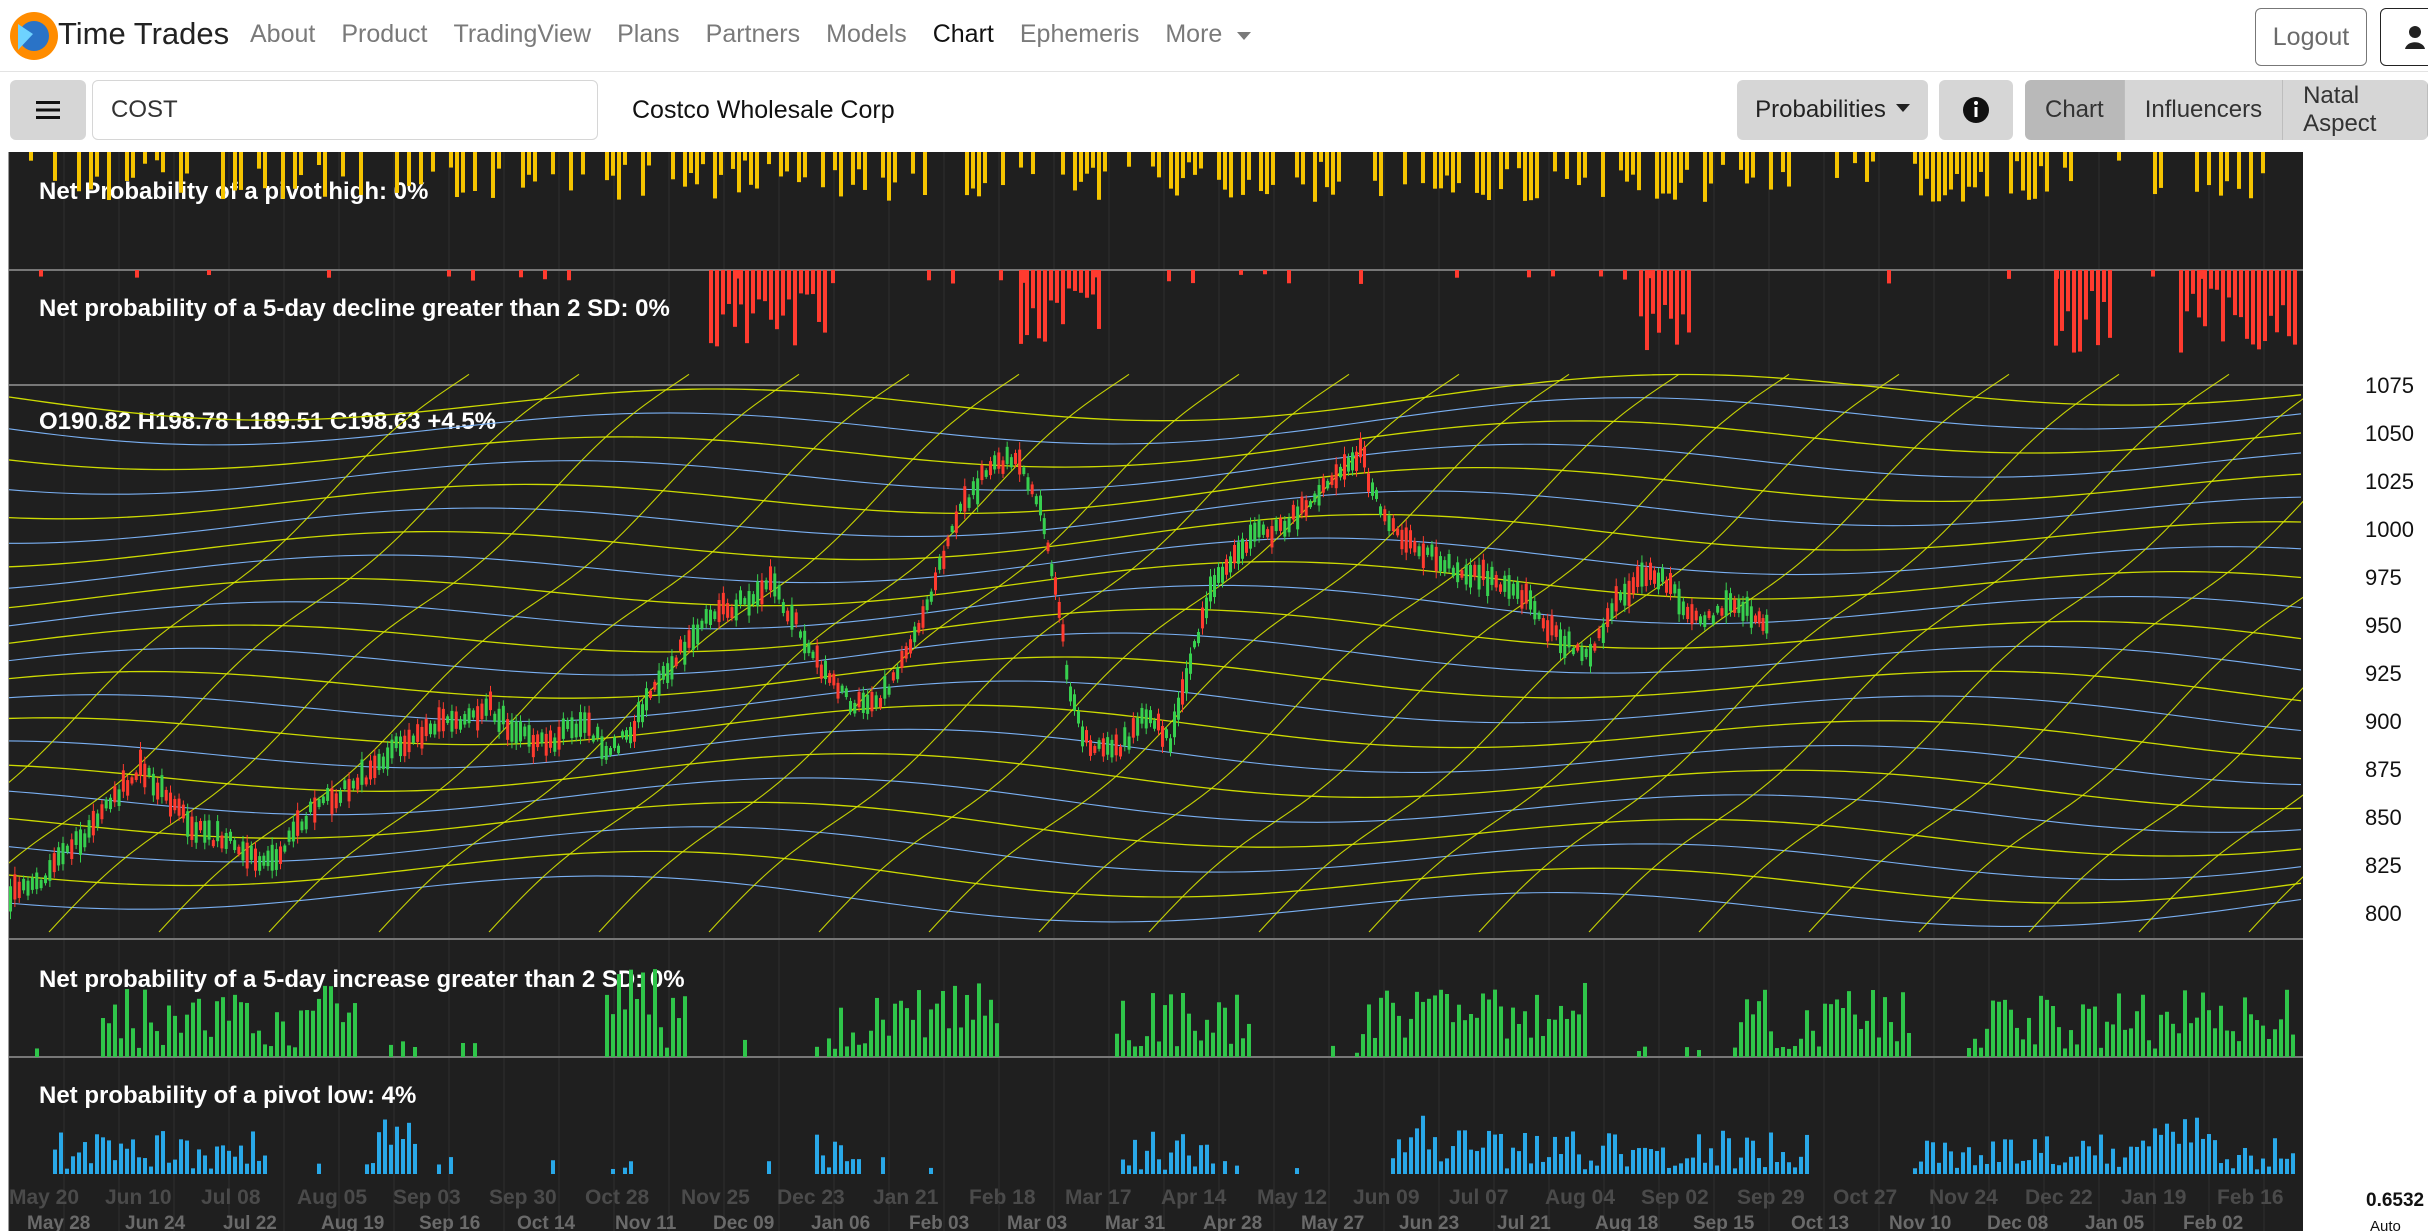  I want to click on nav-chart: Chart, so click(963, 34).